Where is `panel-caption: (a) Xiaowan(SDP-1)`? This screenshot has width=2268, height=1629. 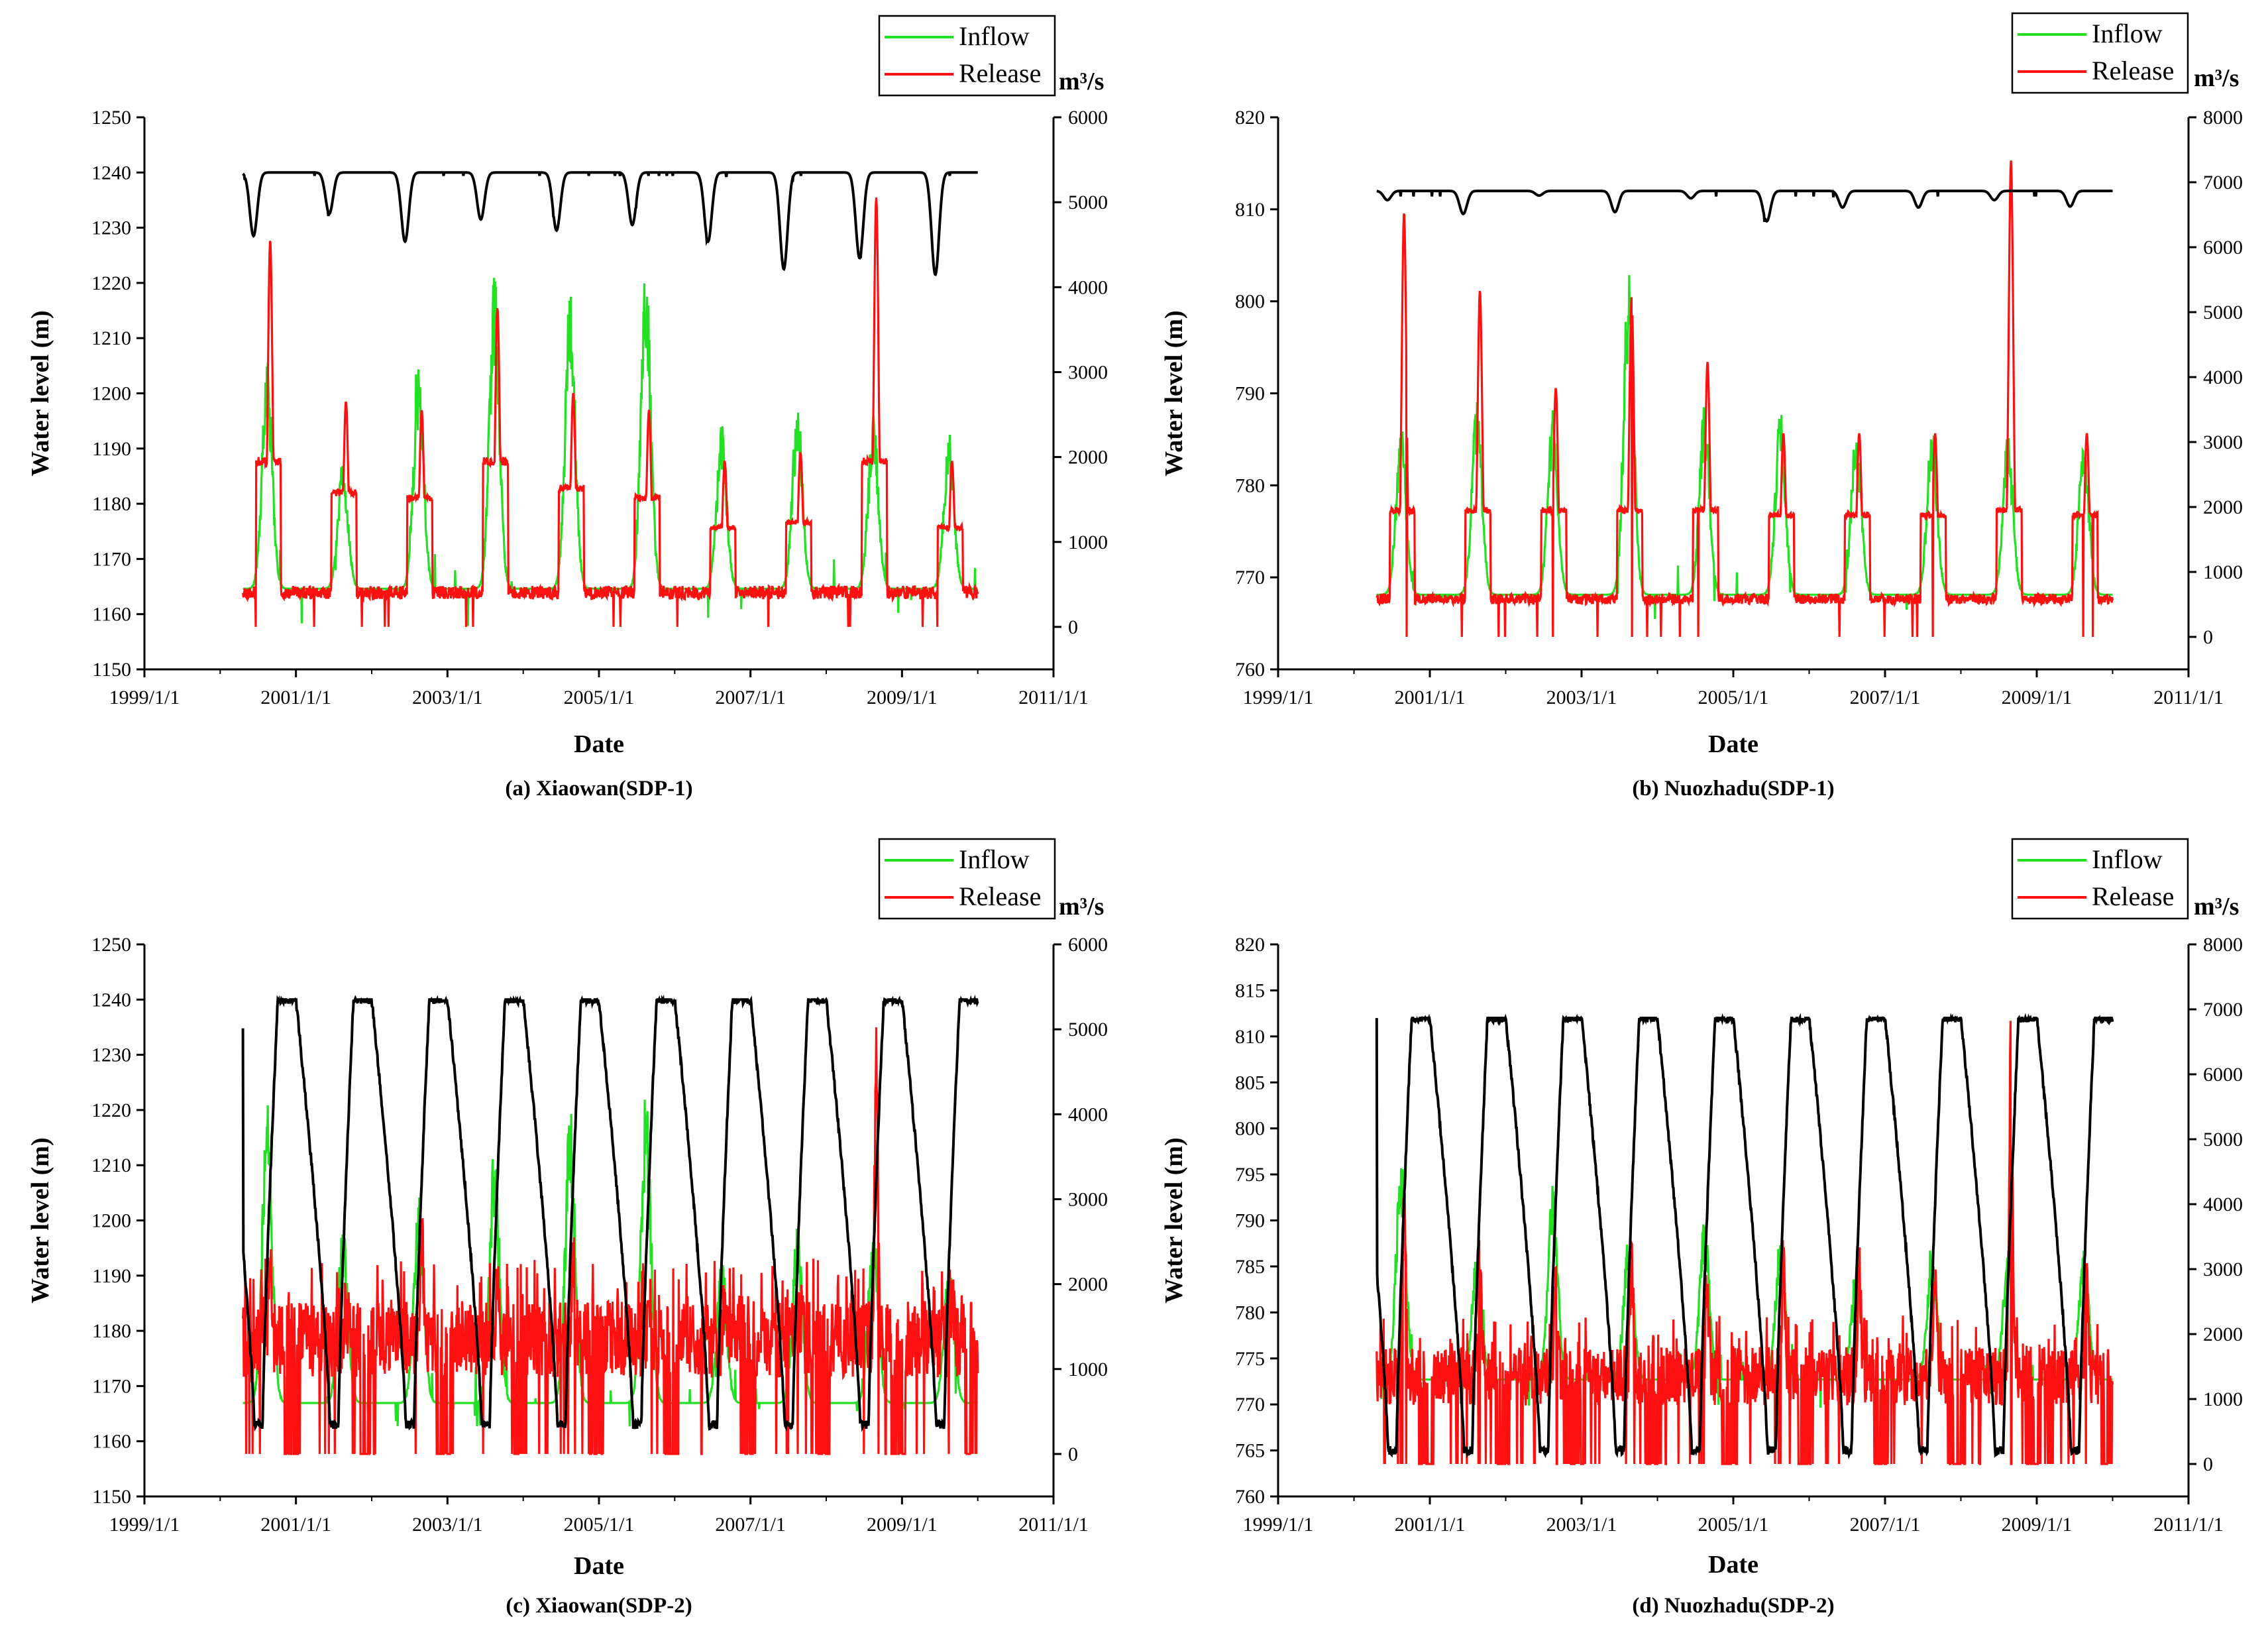
panel-caption: (a) Xiaowan(SDP-1) is located at coordinates (598, 789).